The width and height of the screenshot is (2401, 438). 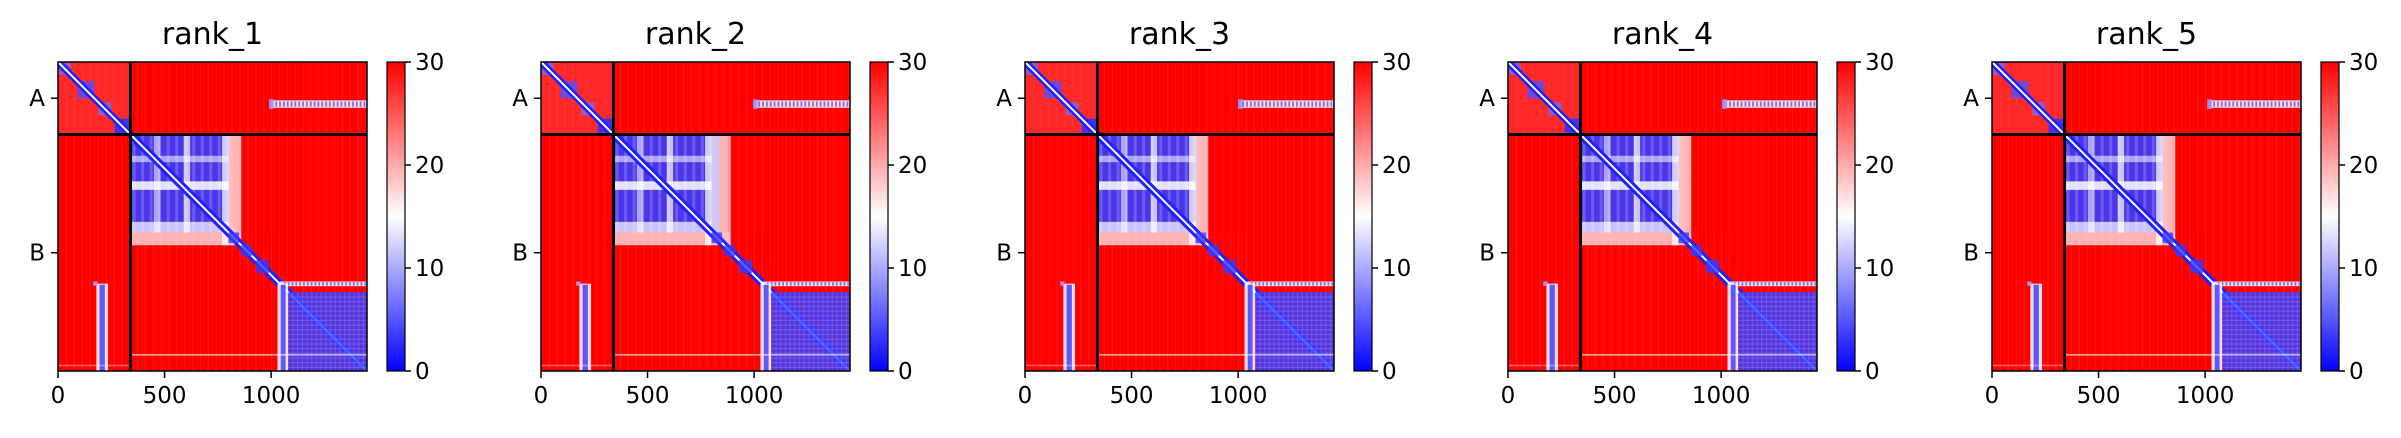 What do you see at coordinates (1179, 34) in the screenshot?
I see `panel-title: rank_3` at bounding box center [1179, 34].